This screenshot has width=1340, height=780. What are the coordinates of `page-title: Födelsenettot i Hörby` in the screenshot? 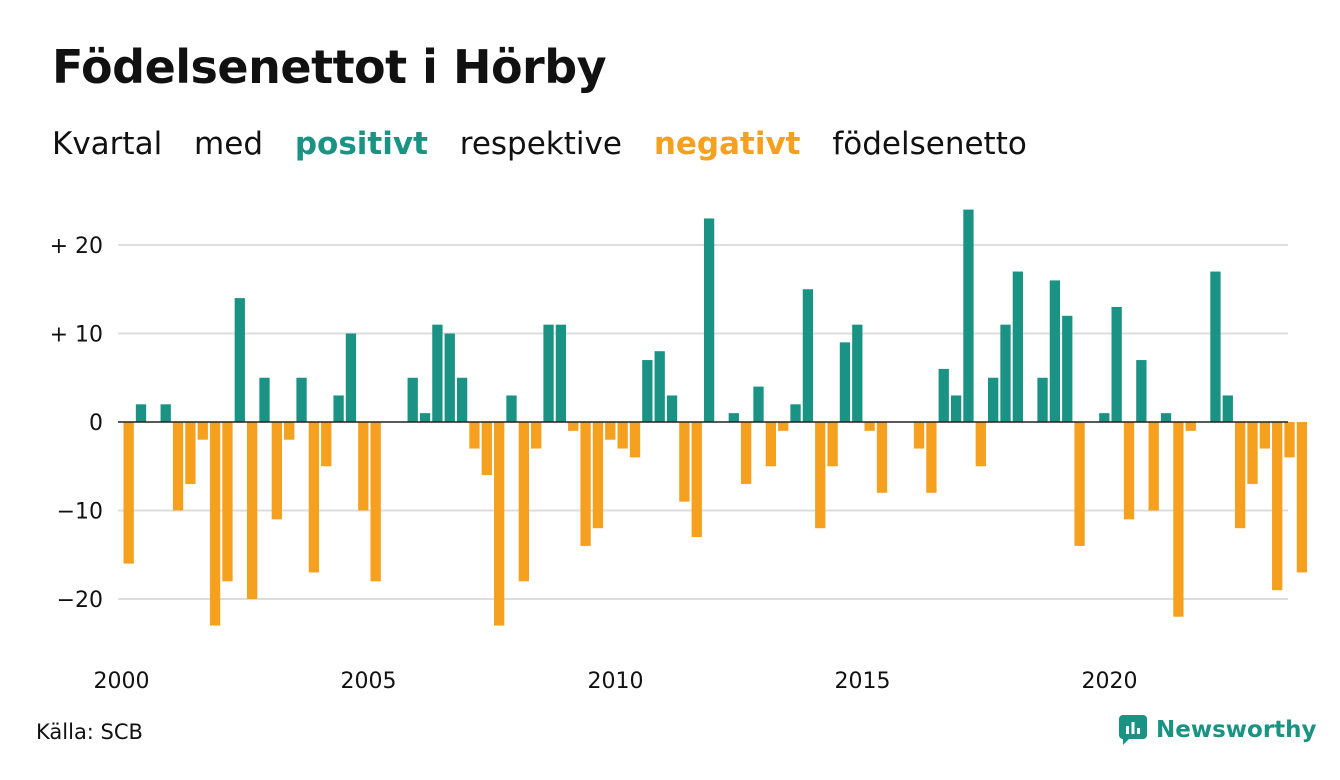 It's located at (329, 67).